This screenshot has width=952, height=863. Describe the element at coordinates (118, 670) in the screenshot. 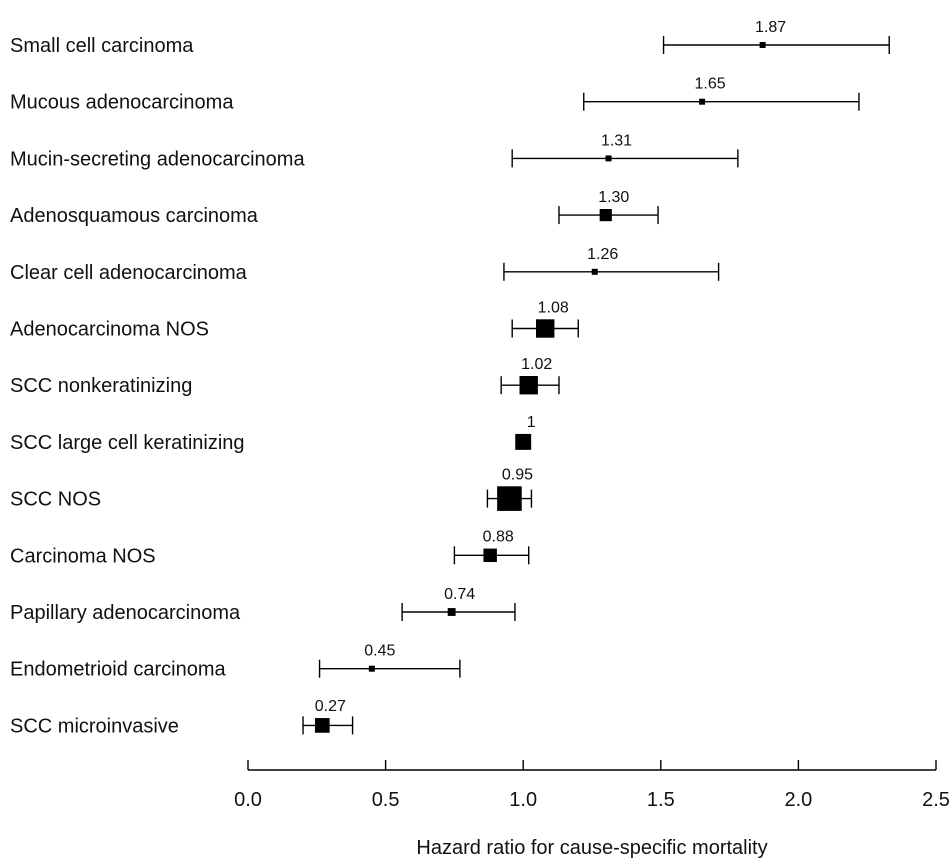

I see `row-label: Endometrioid carcinoma` at that location.